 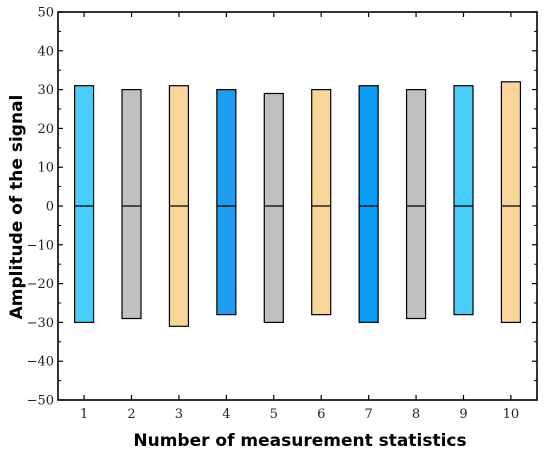 I want to click on y-tick-label: 40, so click(x=45, y=51).